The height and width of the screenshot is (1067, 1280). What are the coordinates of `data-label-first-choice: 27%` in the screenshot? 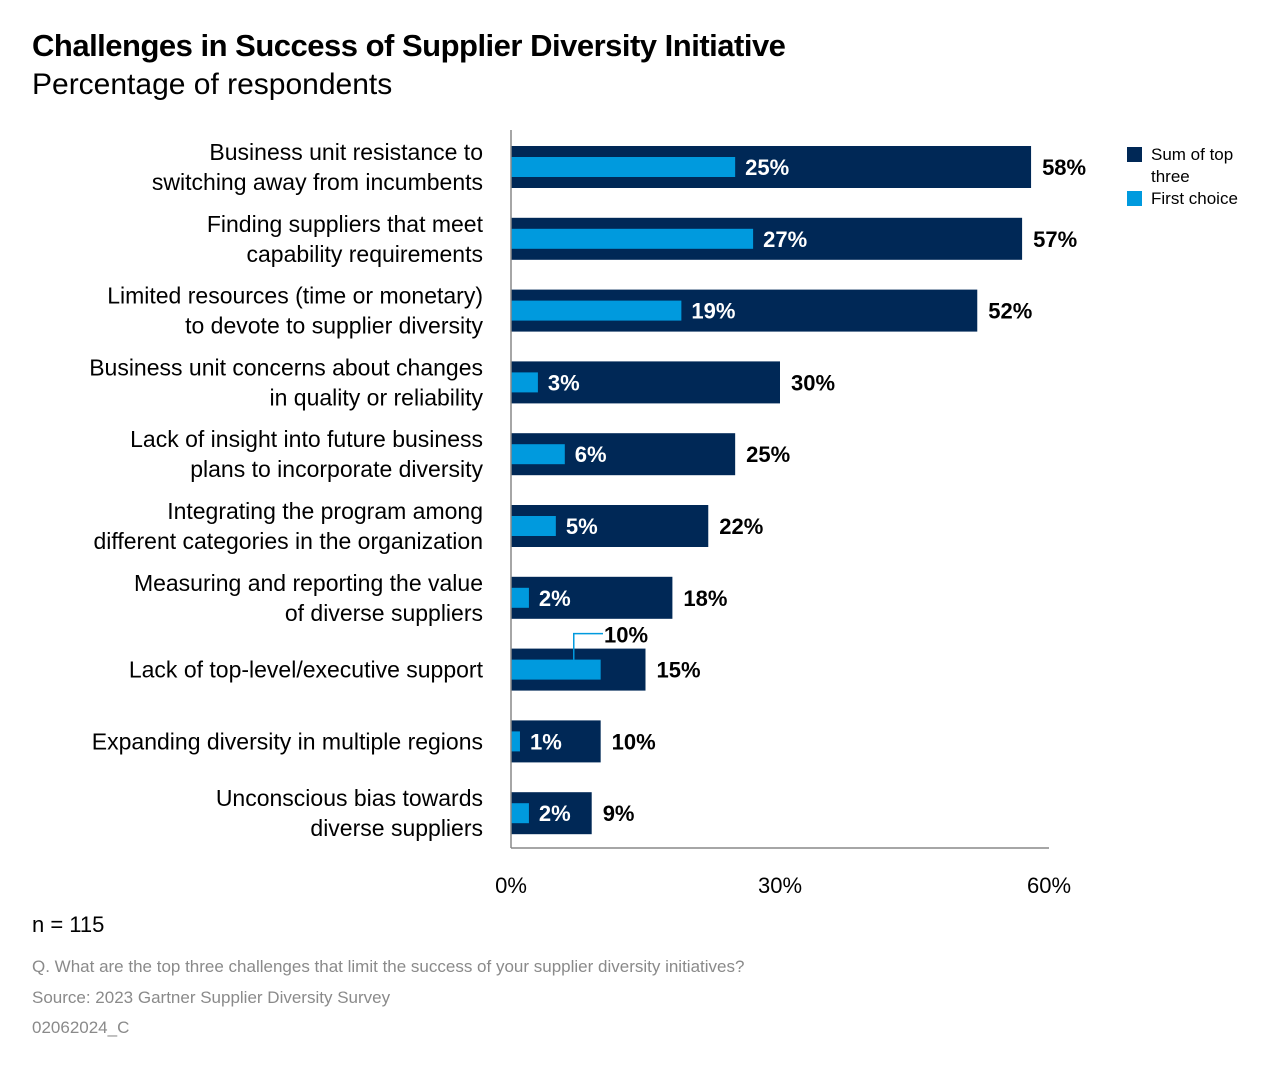 It's located at (785, 239).